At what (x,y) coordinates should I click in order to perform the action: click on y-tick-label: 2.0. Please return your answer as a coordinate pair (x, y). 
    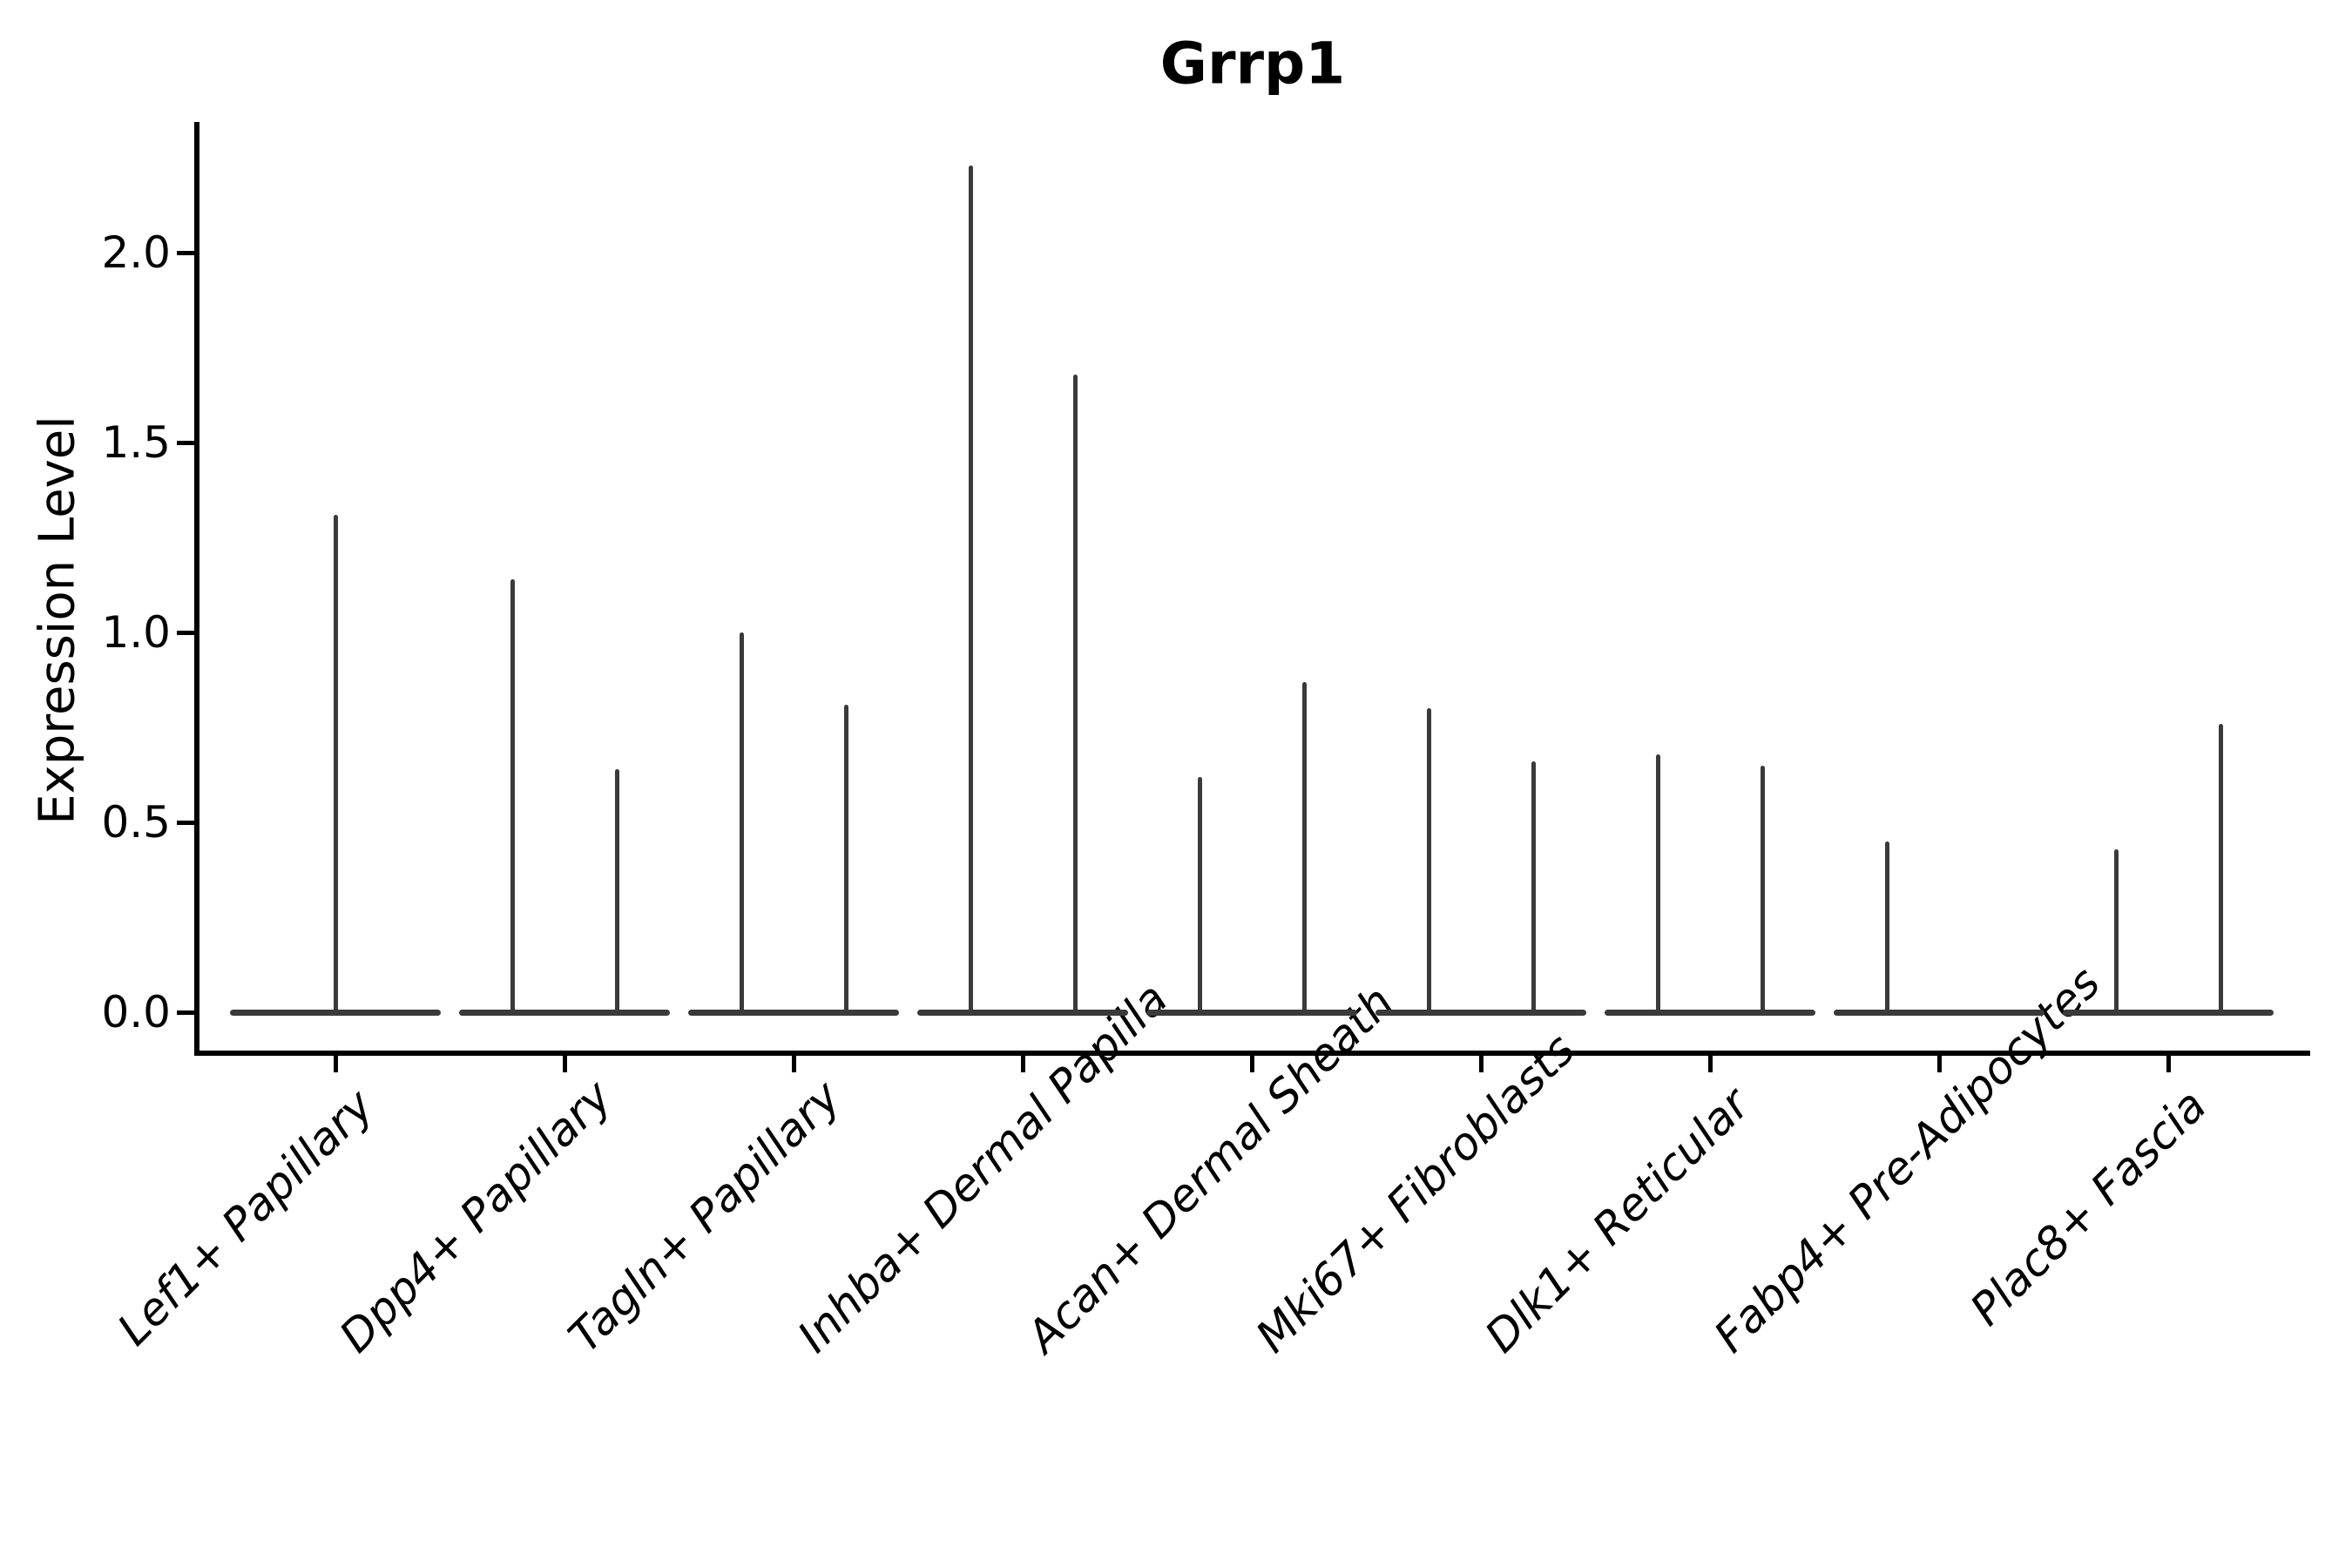
    Looking at the image, I should click on (136, 252).